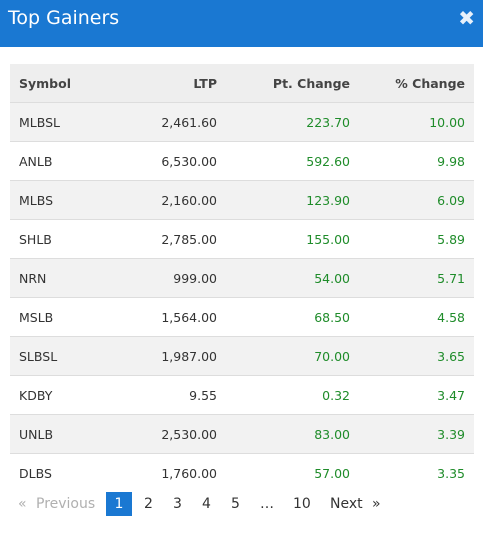 This screenshot has height=534, width=483. What do you see at coordinates (172, 239) in the screenshot?
I see `cell-ltp: 2,785.00` at bounding box center [172, 239].